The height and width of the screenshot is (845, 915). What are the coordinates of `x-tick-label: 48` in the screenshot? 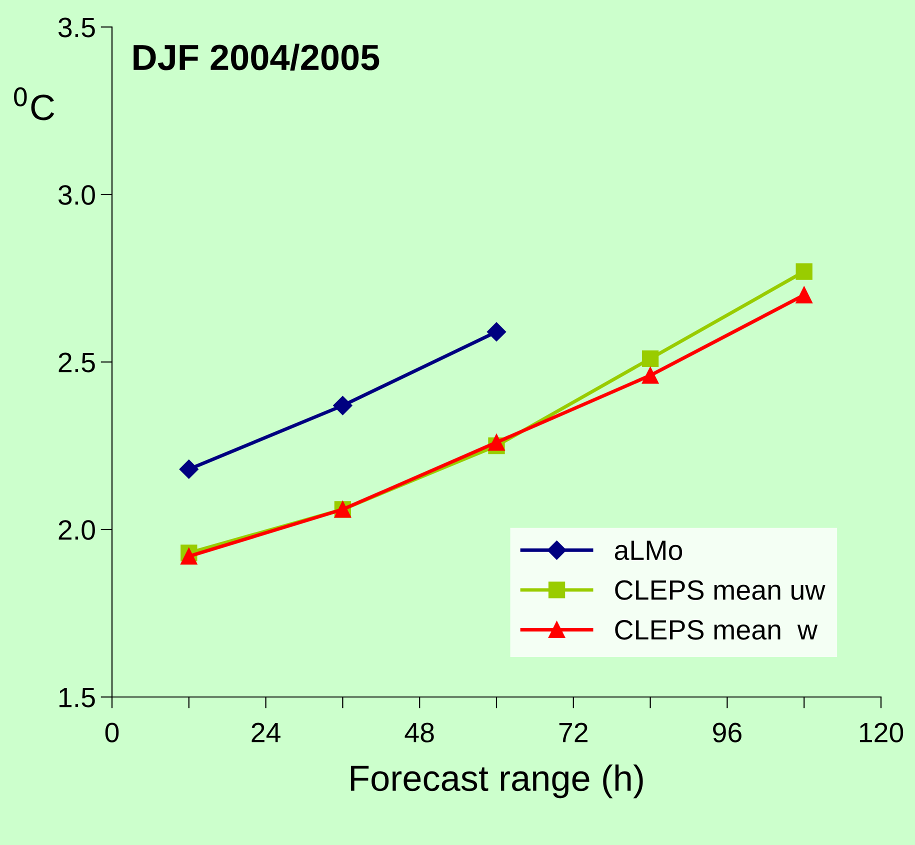 It's located at (419, 732).